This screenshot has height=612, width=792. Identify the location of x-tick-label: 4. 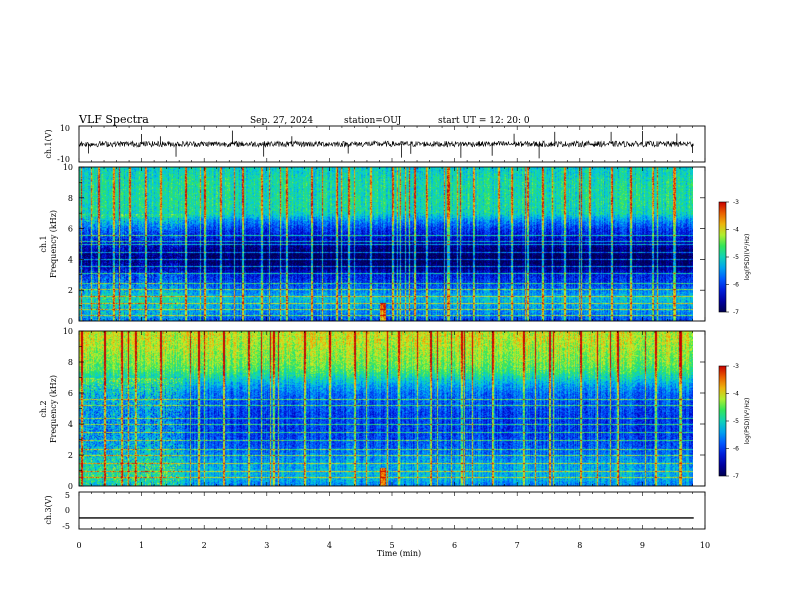
(329, 545).